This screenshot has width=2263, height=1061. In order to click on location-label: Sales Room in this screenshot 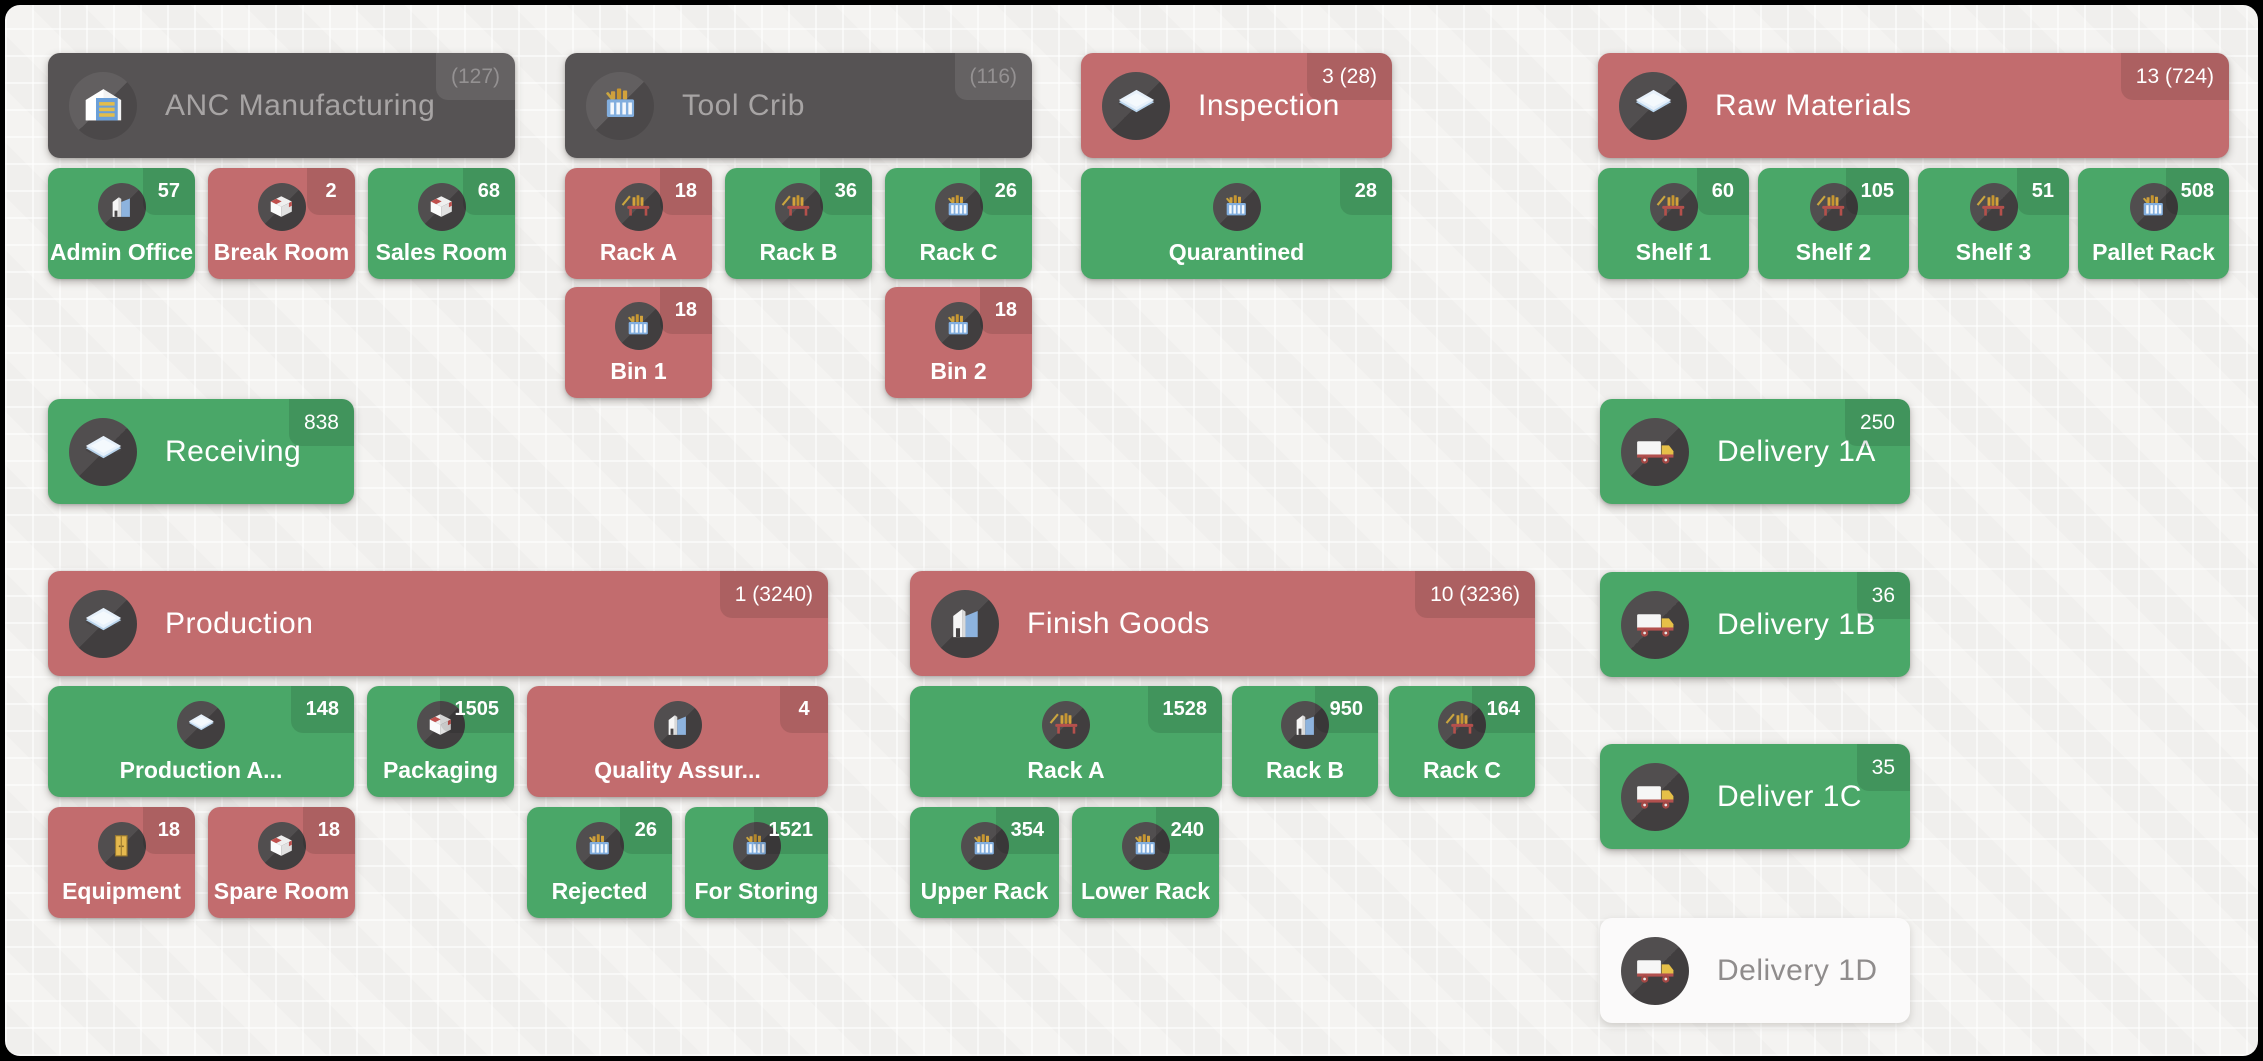, I will do `click(441, 252)`.